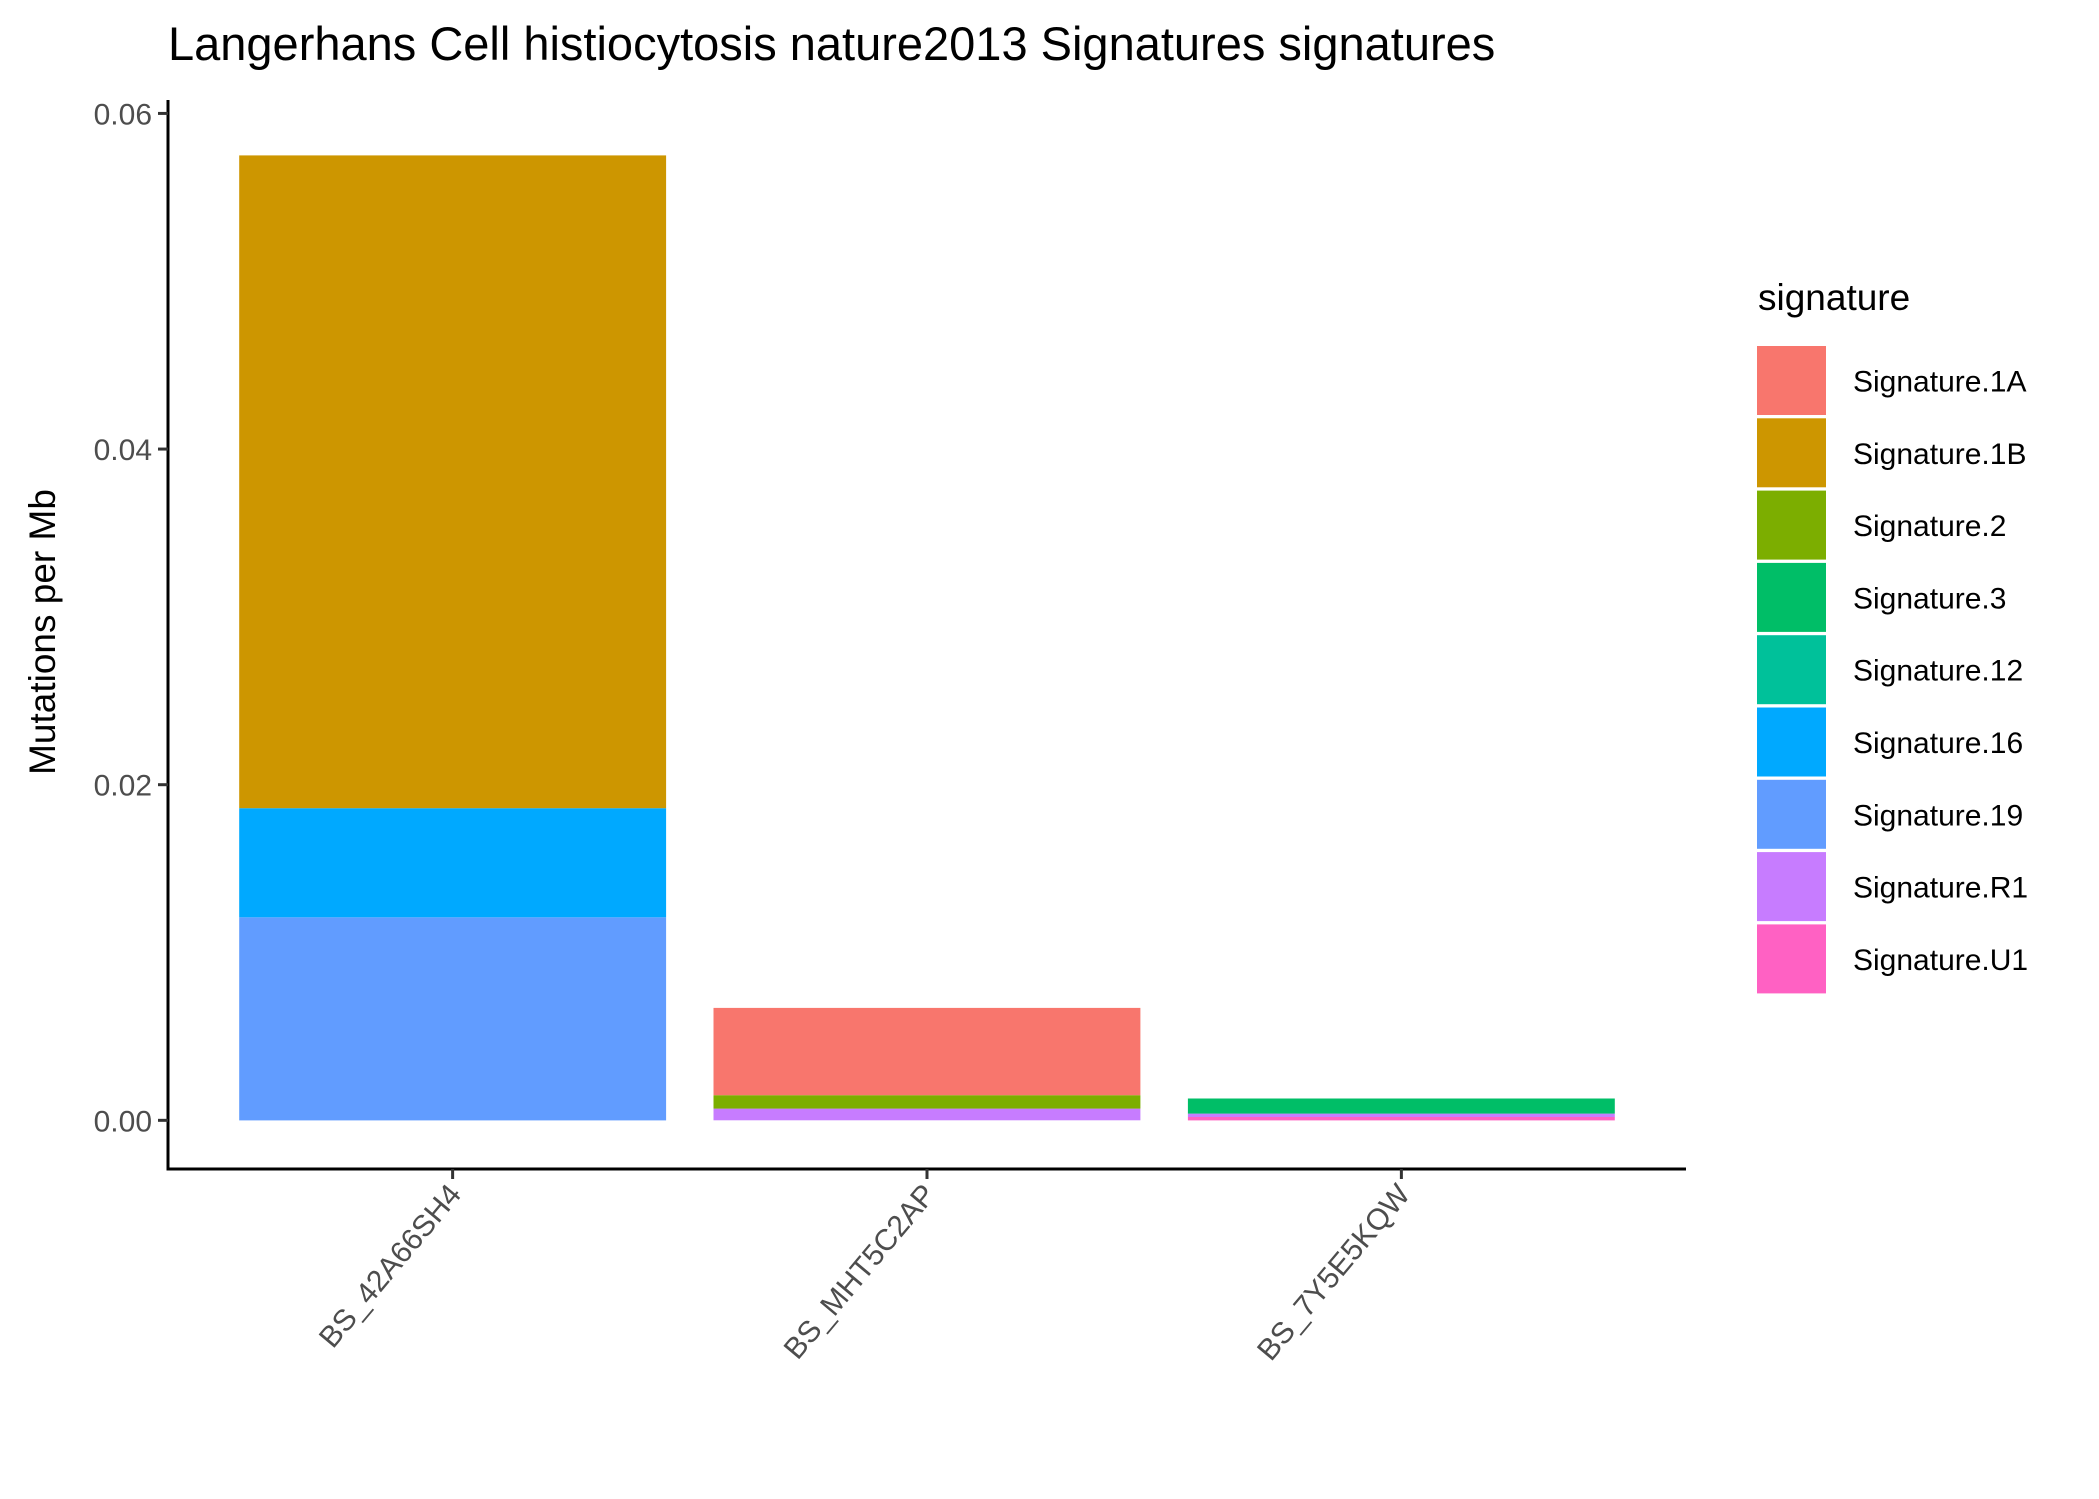 This screenshot has height=1499, width=2099. What do you see at coordinates (1401, 1119) in the screenshot?
I see `bar-segment-bs-7y5e5kqw-signature-u1` at bounding box center [1401, 1119].